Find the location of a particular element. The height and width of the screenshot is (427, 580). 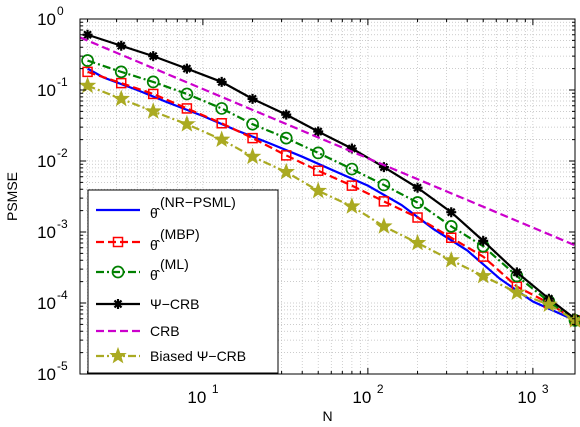

y-tick-label-exponent: -3 is located at coordinates (62, 224).